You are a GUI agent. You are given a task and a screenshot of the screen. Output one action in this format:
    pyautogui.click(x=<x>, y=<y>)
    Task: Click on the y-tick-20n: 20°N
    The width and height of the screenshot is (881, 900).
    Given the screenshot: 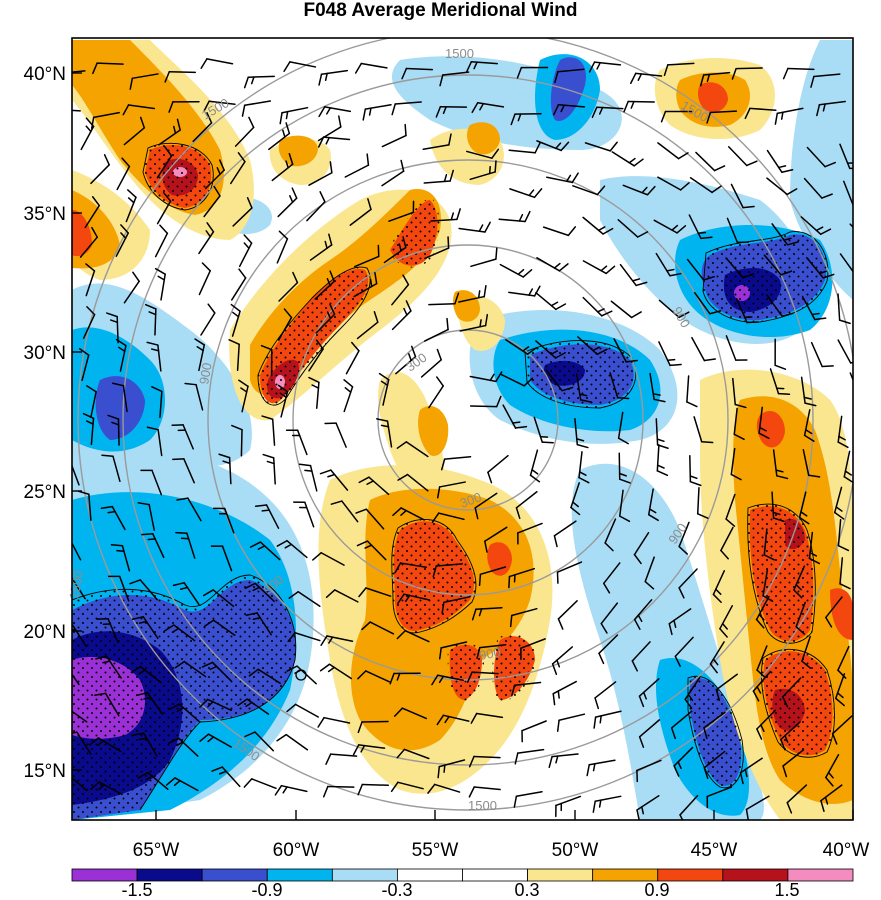 What is the action you would take?
    pyautogui.click(x=45, y=632)
    